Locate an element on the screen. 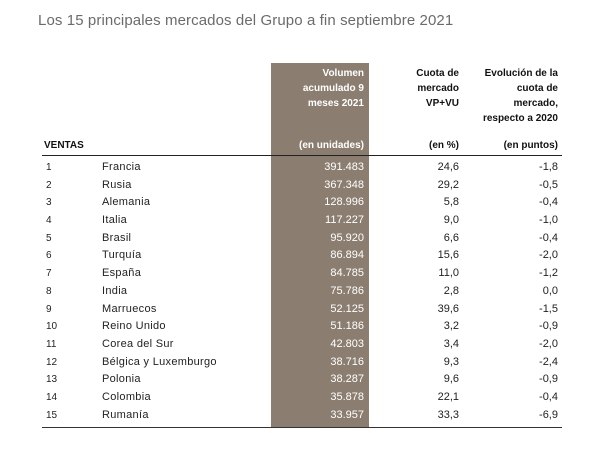 This screenshot has width=591, height=458. cuota-cell: 22,1 is located at coordinates (448, 396).